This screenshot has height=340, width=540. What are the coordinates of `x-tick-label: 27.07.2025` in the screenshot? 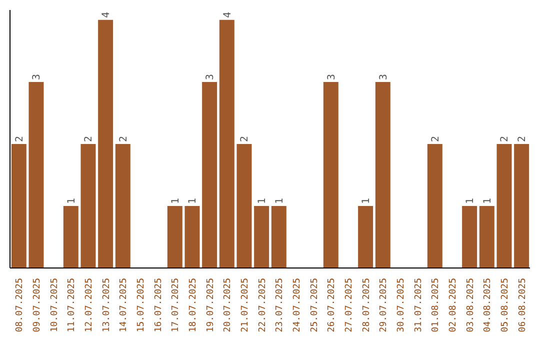 It's located at (349, 305).